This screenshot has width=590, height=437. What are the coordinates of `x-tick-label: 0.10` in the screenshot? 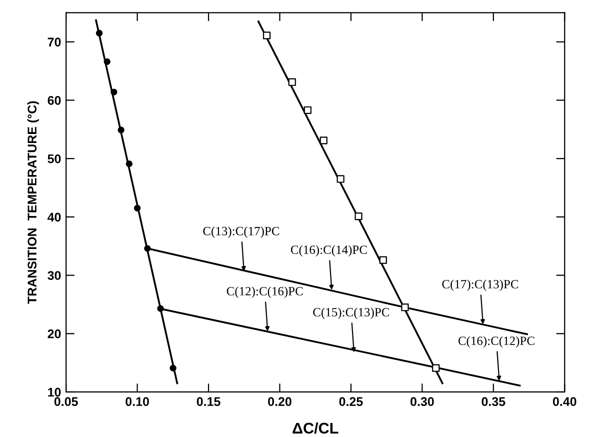 It's located at (137, 401).